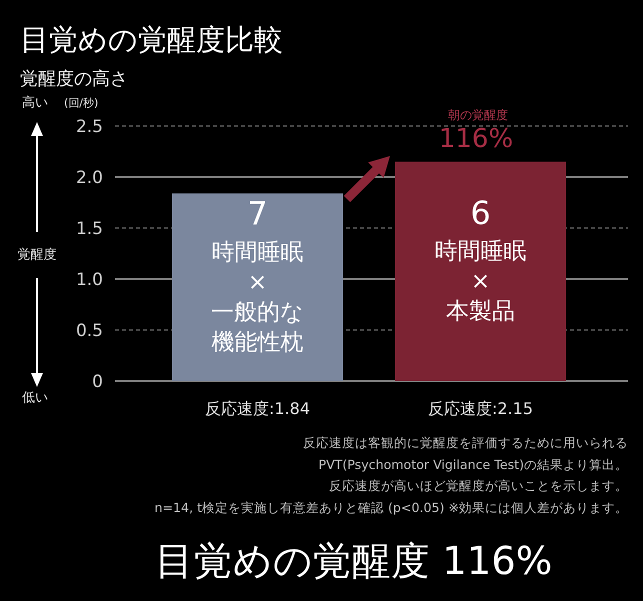 The height and width of the screenshot is (601, 643). Describe the element at coordinates (35, 104) in the screenshot. I see `text: 高い` at that location.